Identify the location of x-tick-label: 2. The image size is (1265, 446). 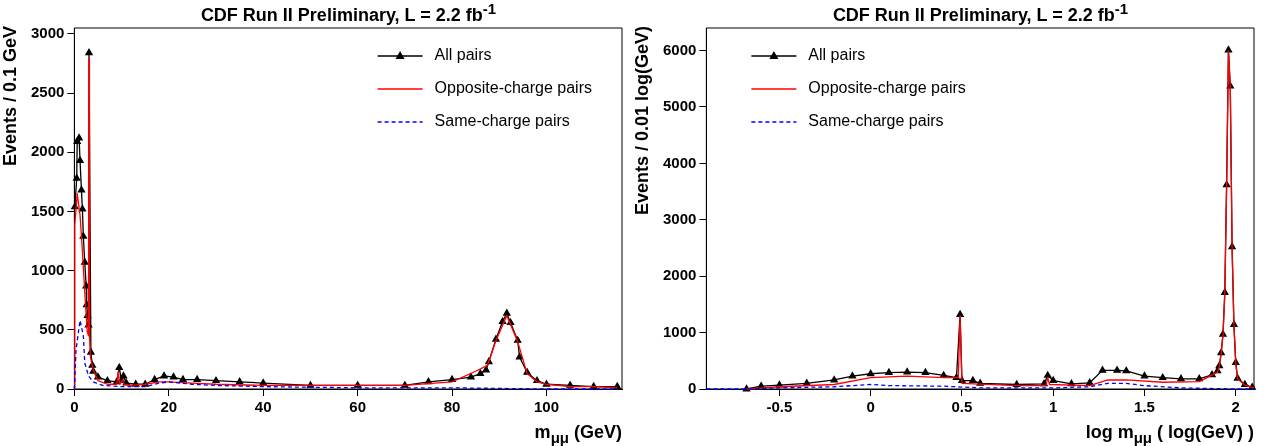
(1235, 407).